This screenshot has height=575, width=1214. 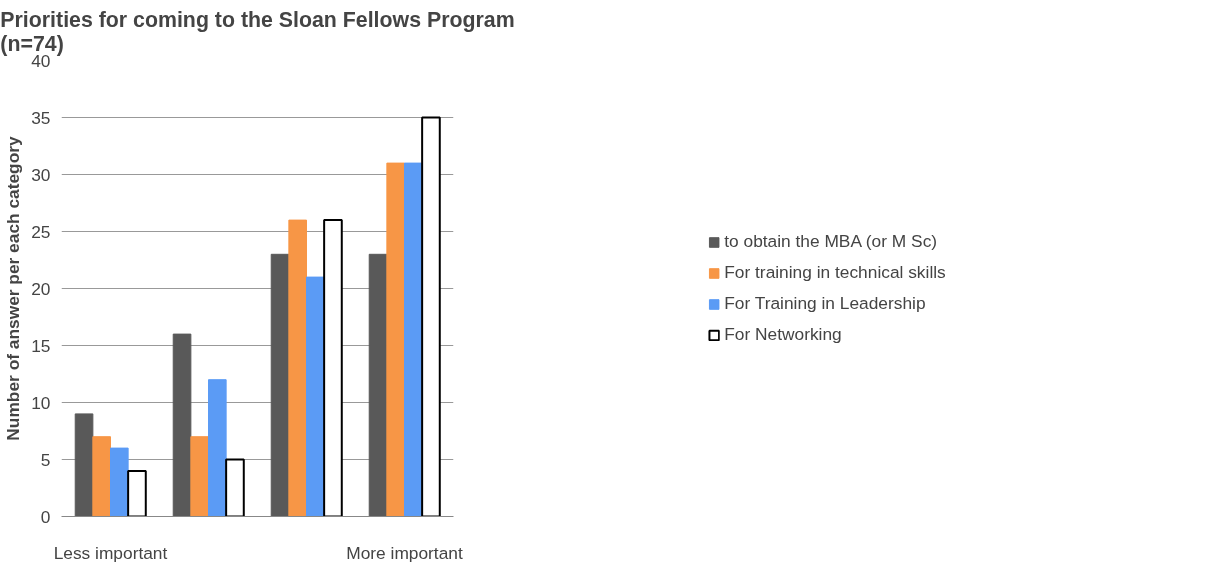 What do you see at coordinates (41, 345) in the screenshot?
I see `y-tick-label: 15` at bounding box center [41, 345].